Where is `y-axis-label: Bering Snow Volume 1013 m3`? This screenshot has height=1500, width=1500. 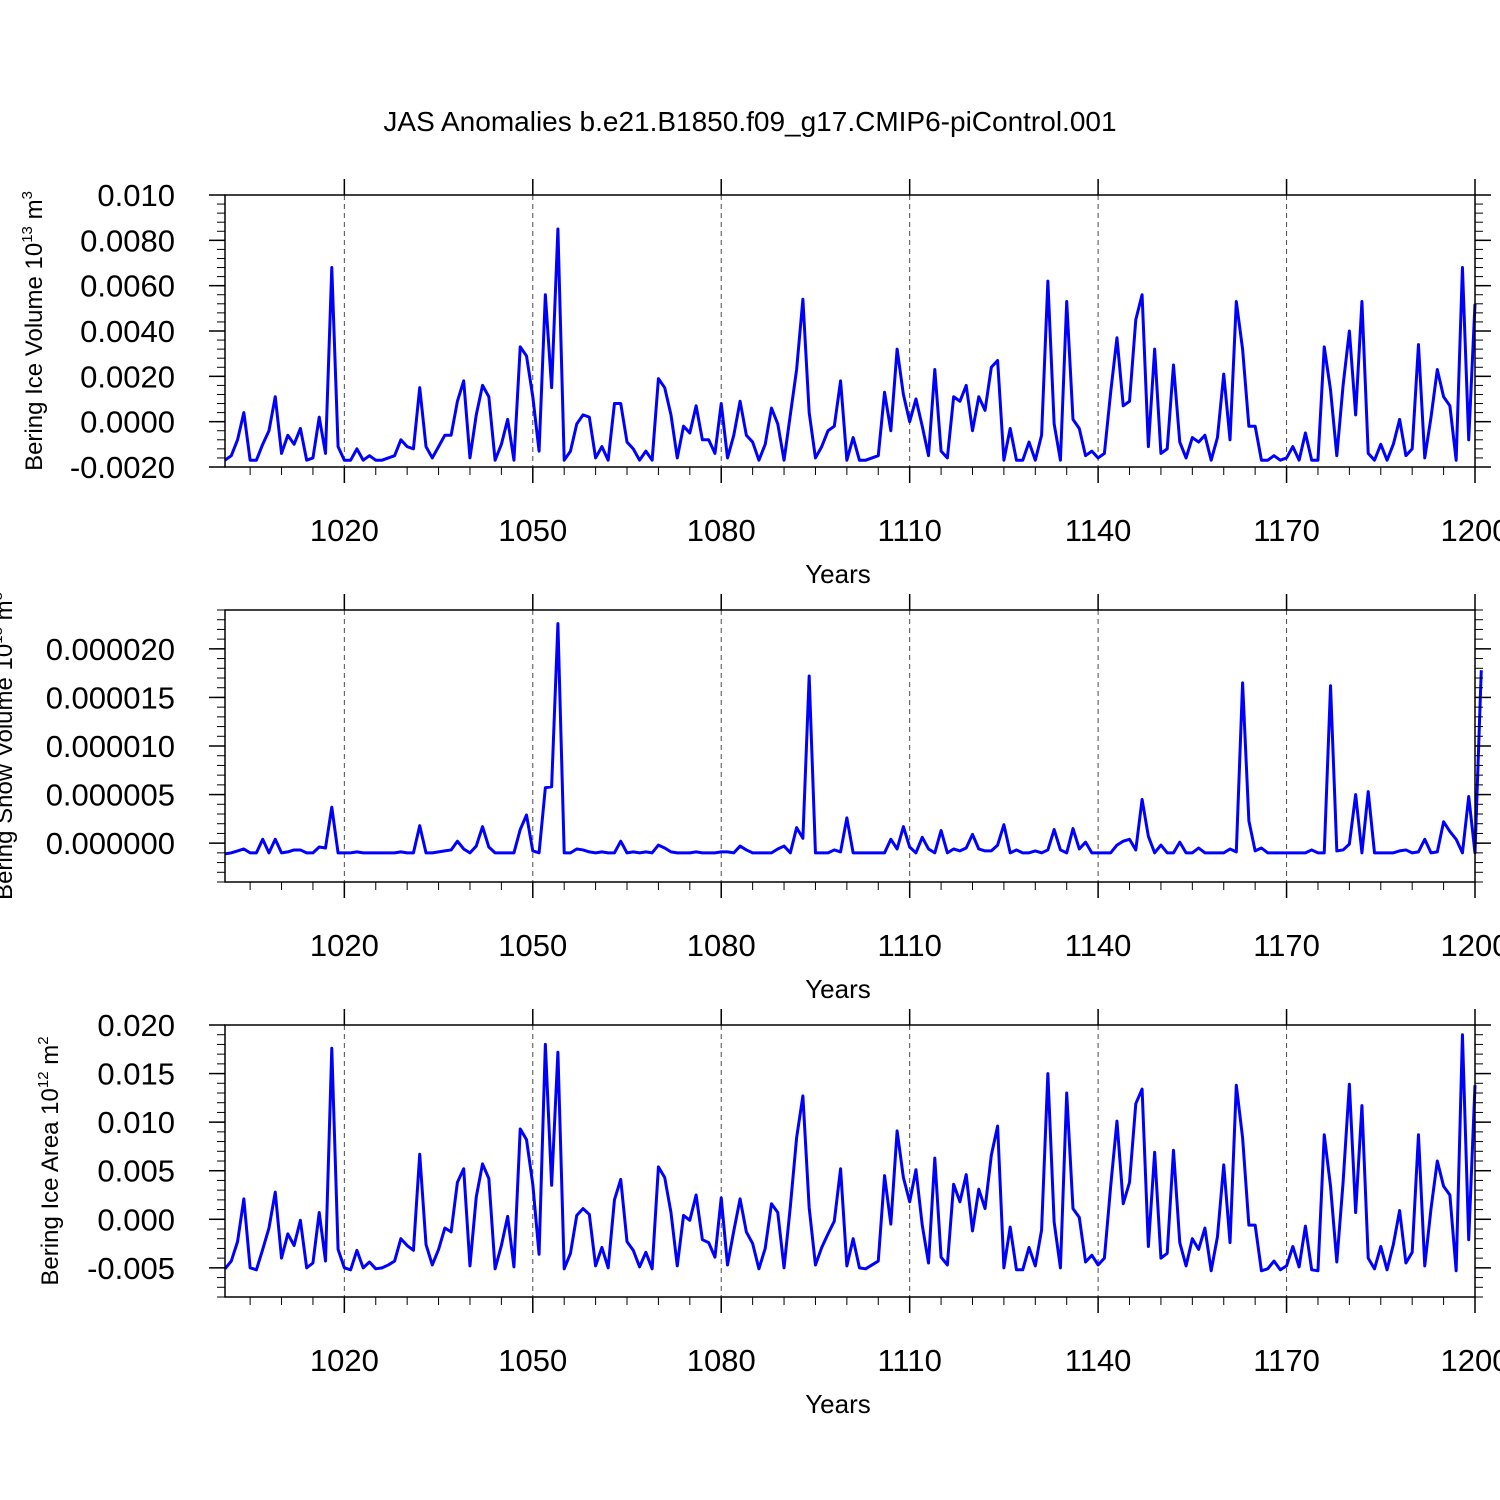 y-axis-label: Bering Snow Volume 1013 m3 is located at coordinates (9, 746).